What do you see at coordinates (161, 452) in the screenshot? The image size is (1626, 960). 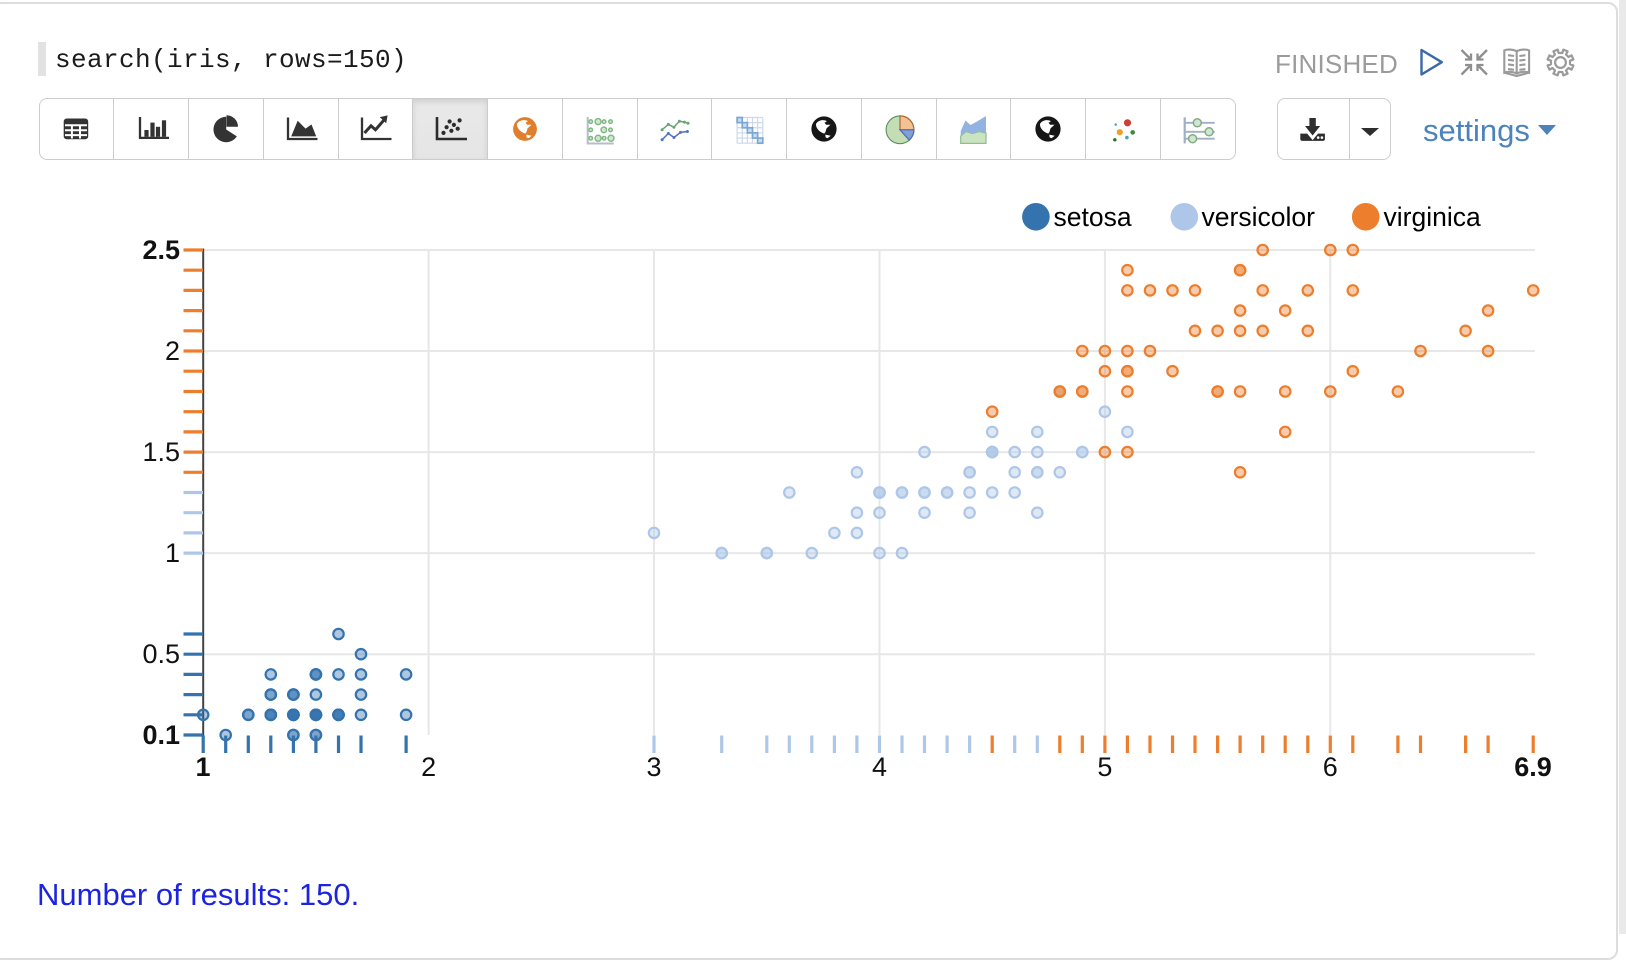 I see `svg-text: 1.5` at bounding box center [161, 452].